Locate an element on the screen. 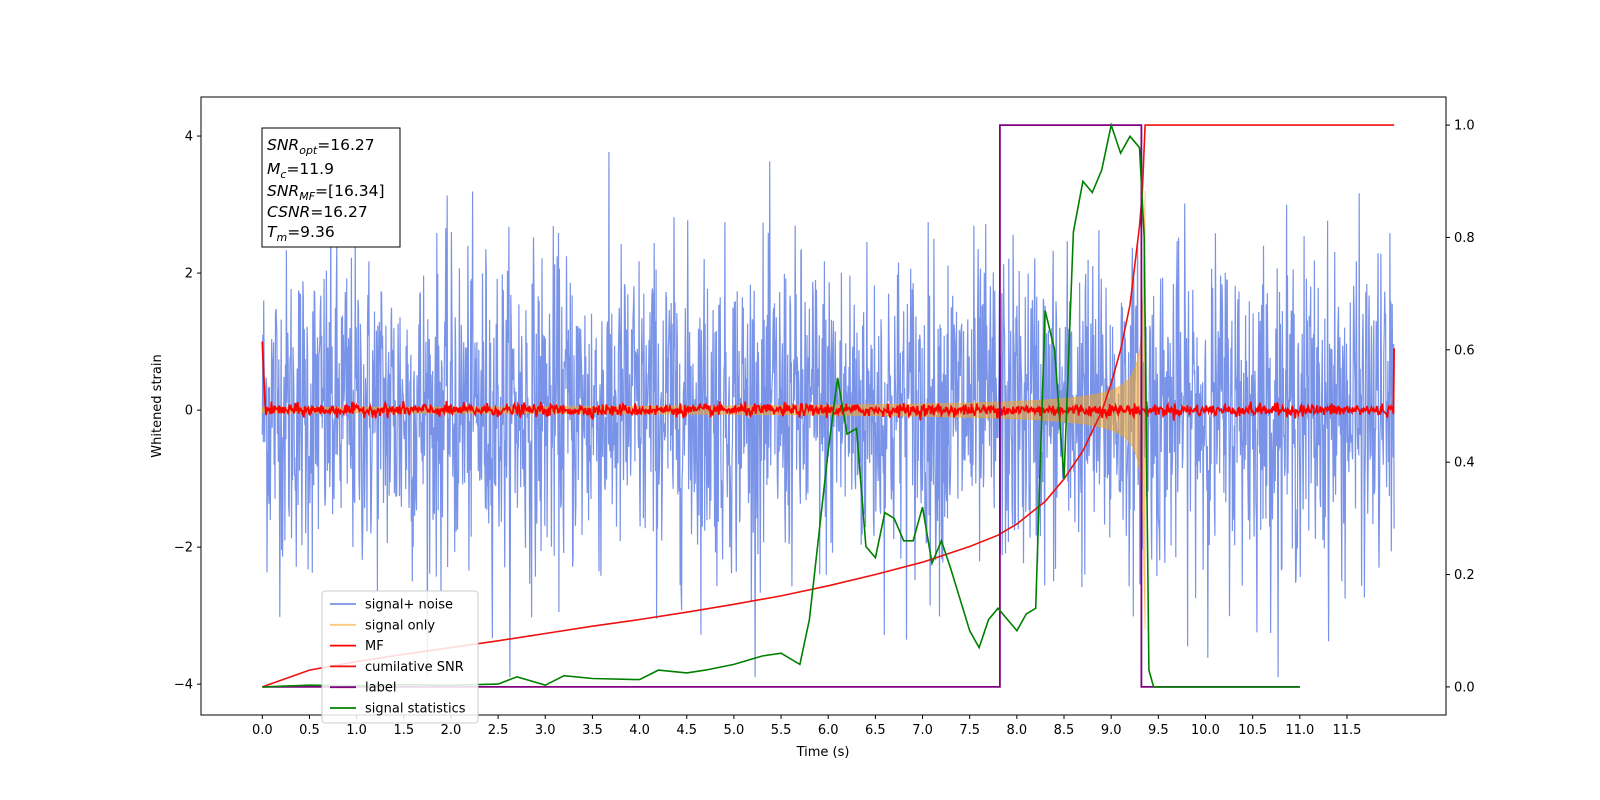  x-tick-label: 0.5 is located at coordinates (309, 730).